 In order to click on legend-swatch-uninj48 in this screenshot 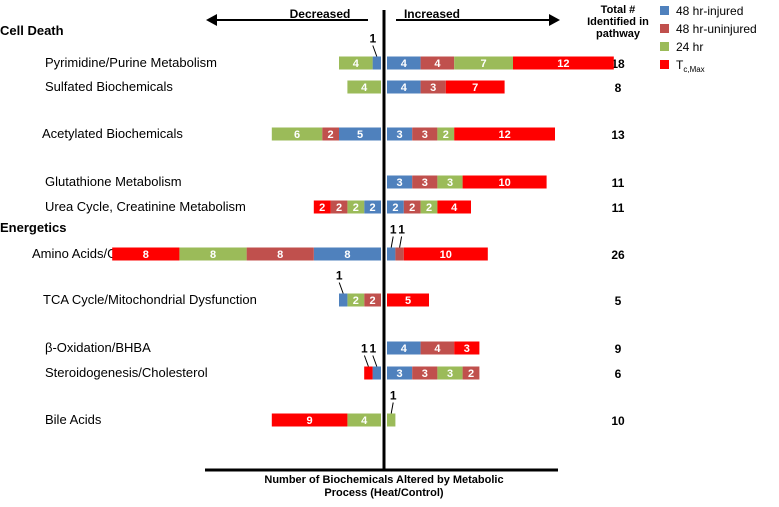, I will do `click(664, 28)`.